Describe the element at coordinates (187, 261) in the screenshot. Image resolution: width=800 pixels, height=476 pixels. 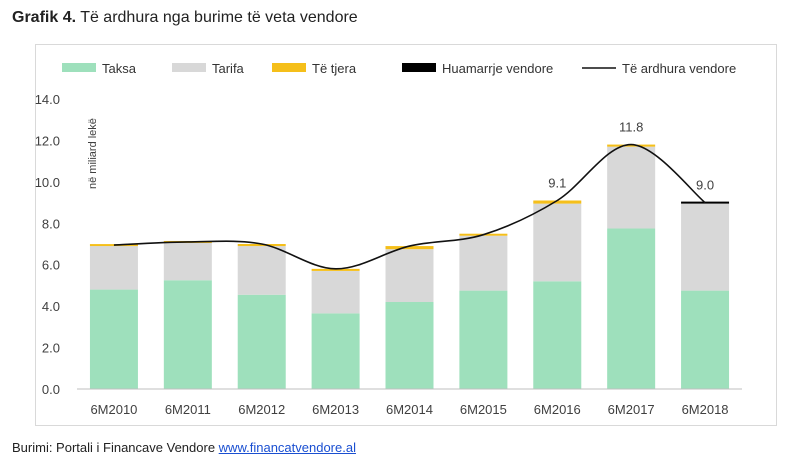
I see `bar-tarifa-6m2011` at that location.